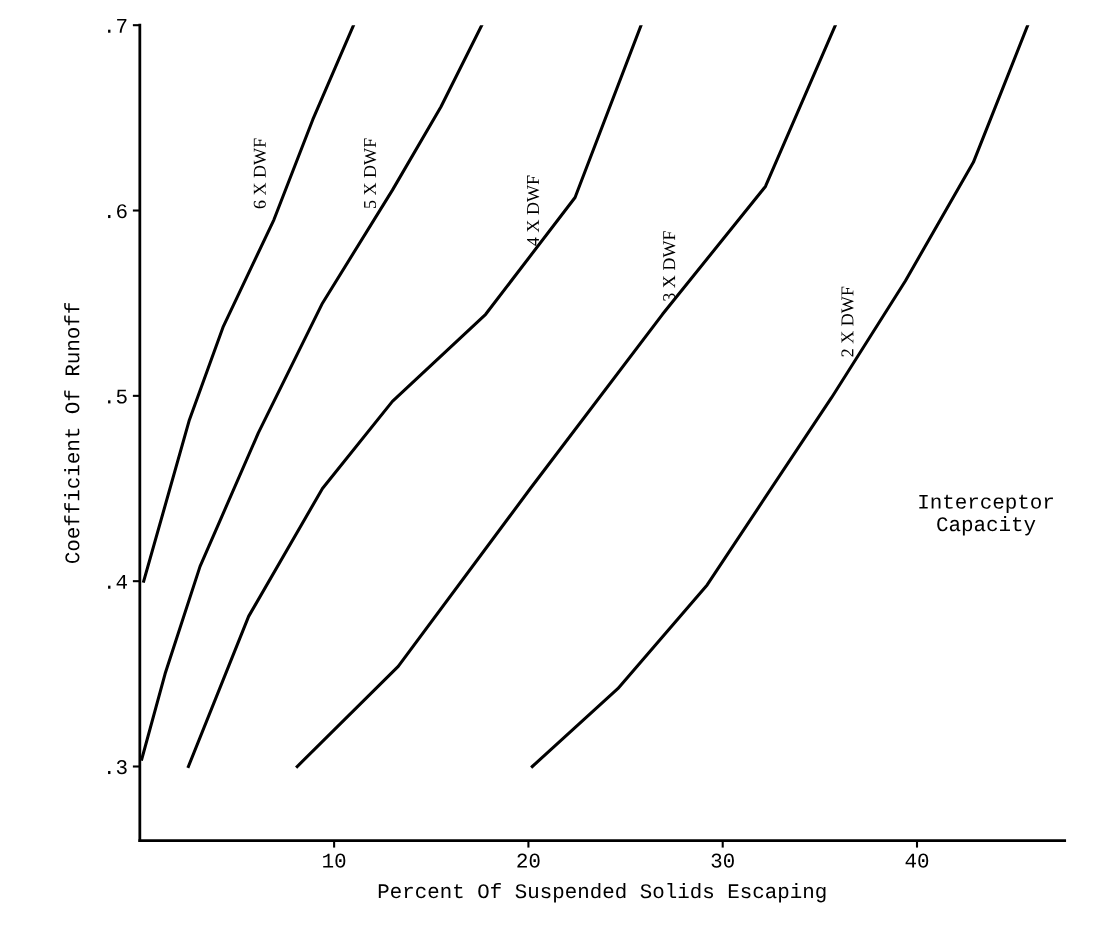 Image resolution: width=1101 pixels, height=933 pixels. Describe the element at coordinates (722, 860) in the screenshot. I see `x-tick-label: 30` at that location.